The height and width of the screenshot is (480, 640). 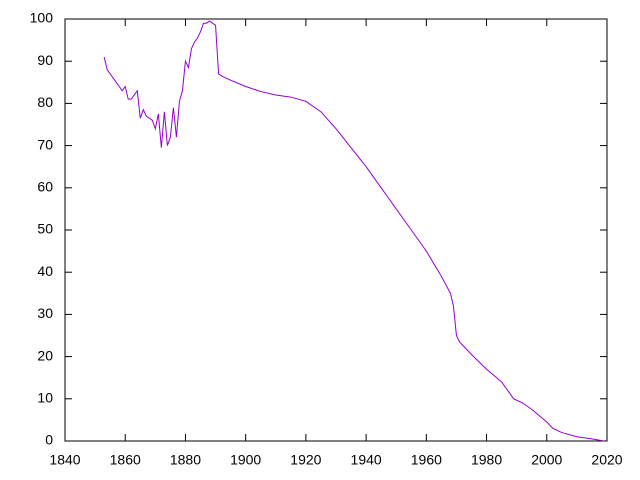 What do you see at coordinates (45, 187) in the screenshot?
I see `y-tick-label: 60` at bounding box center [45, 187].